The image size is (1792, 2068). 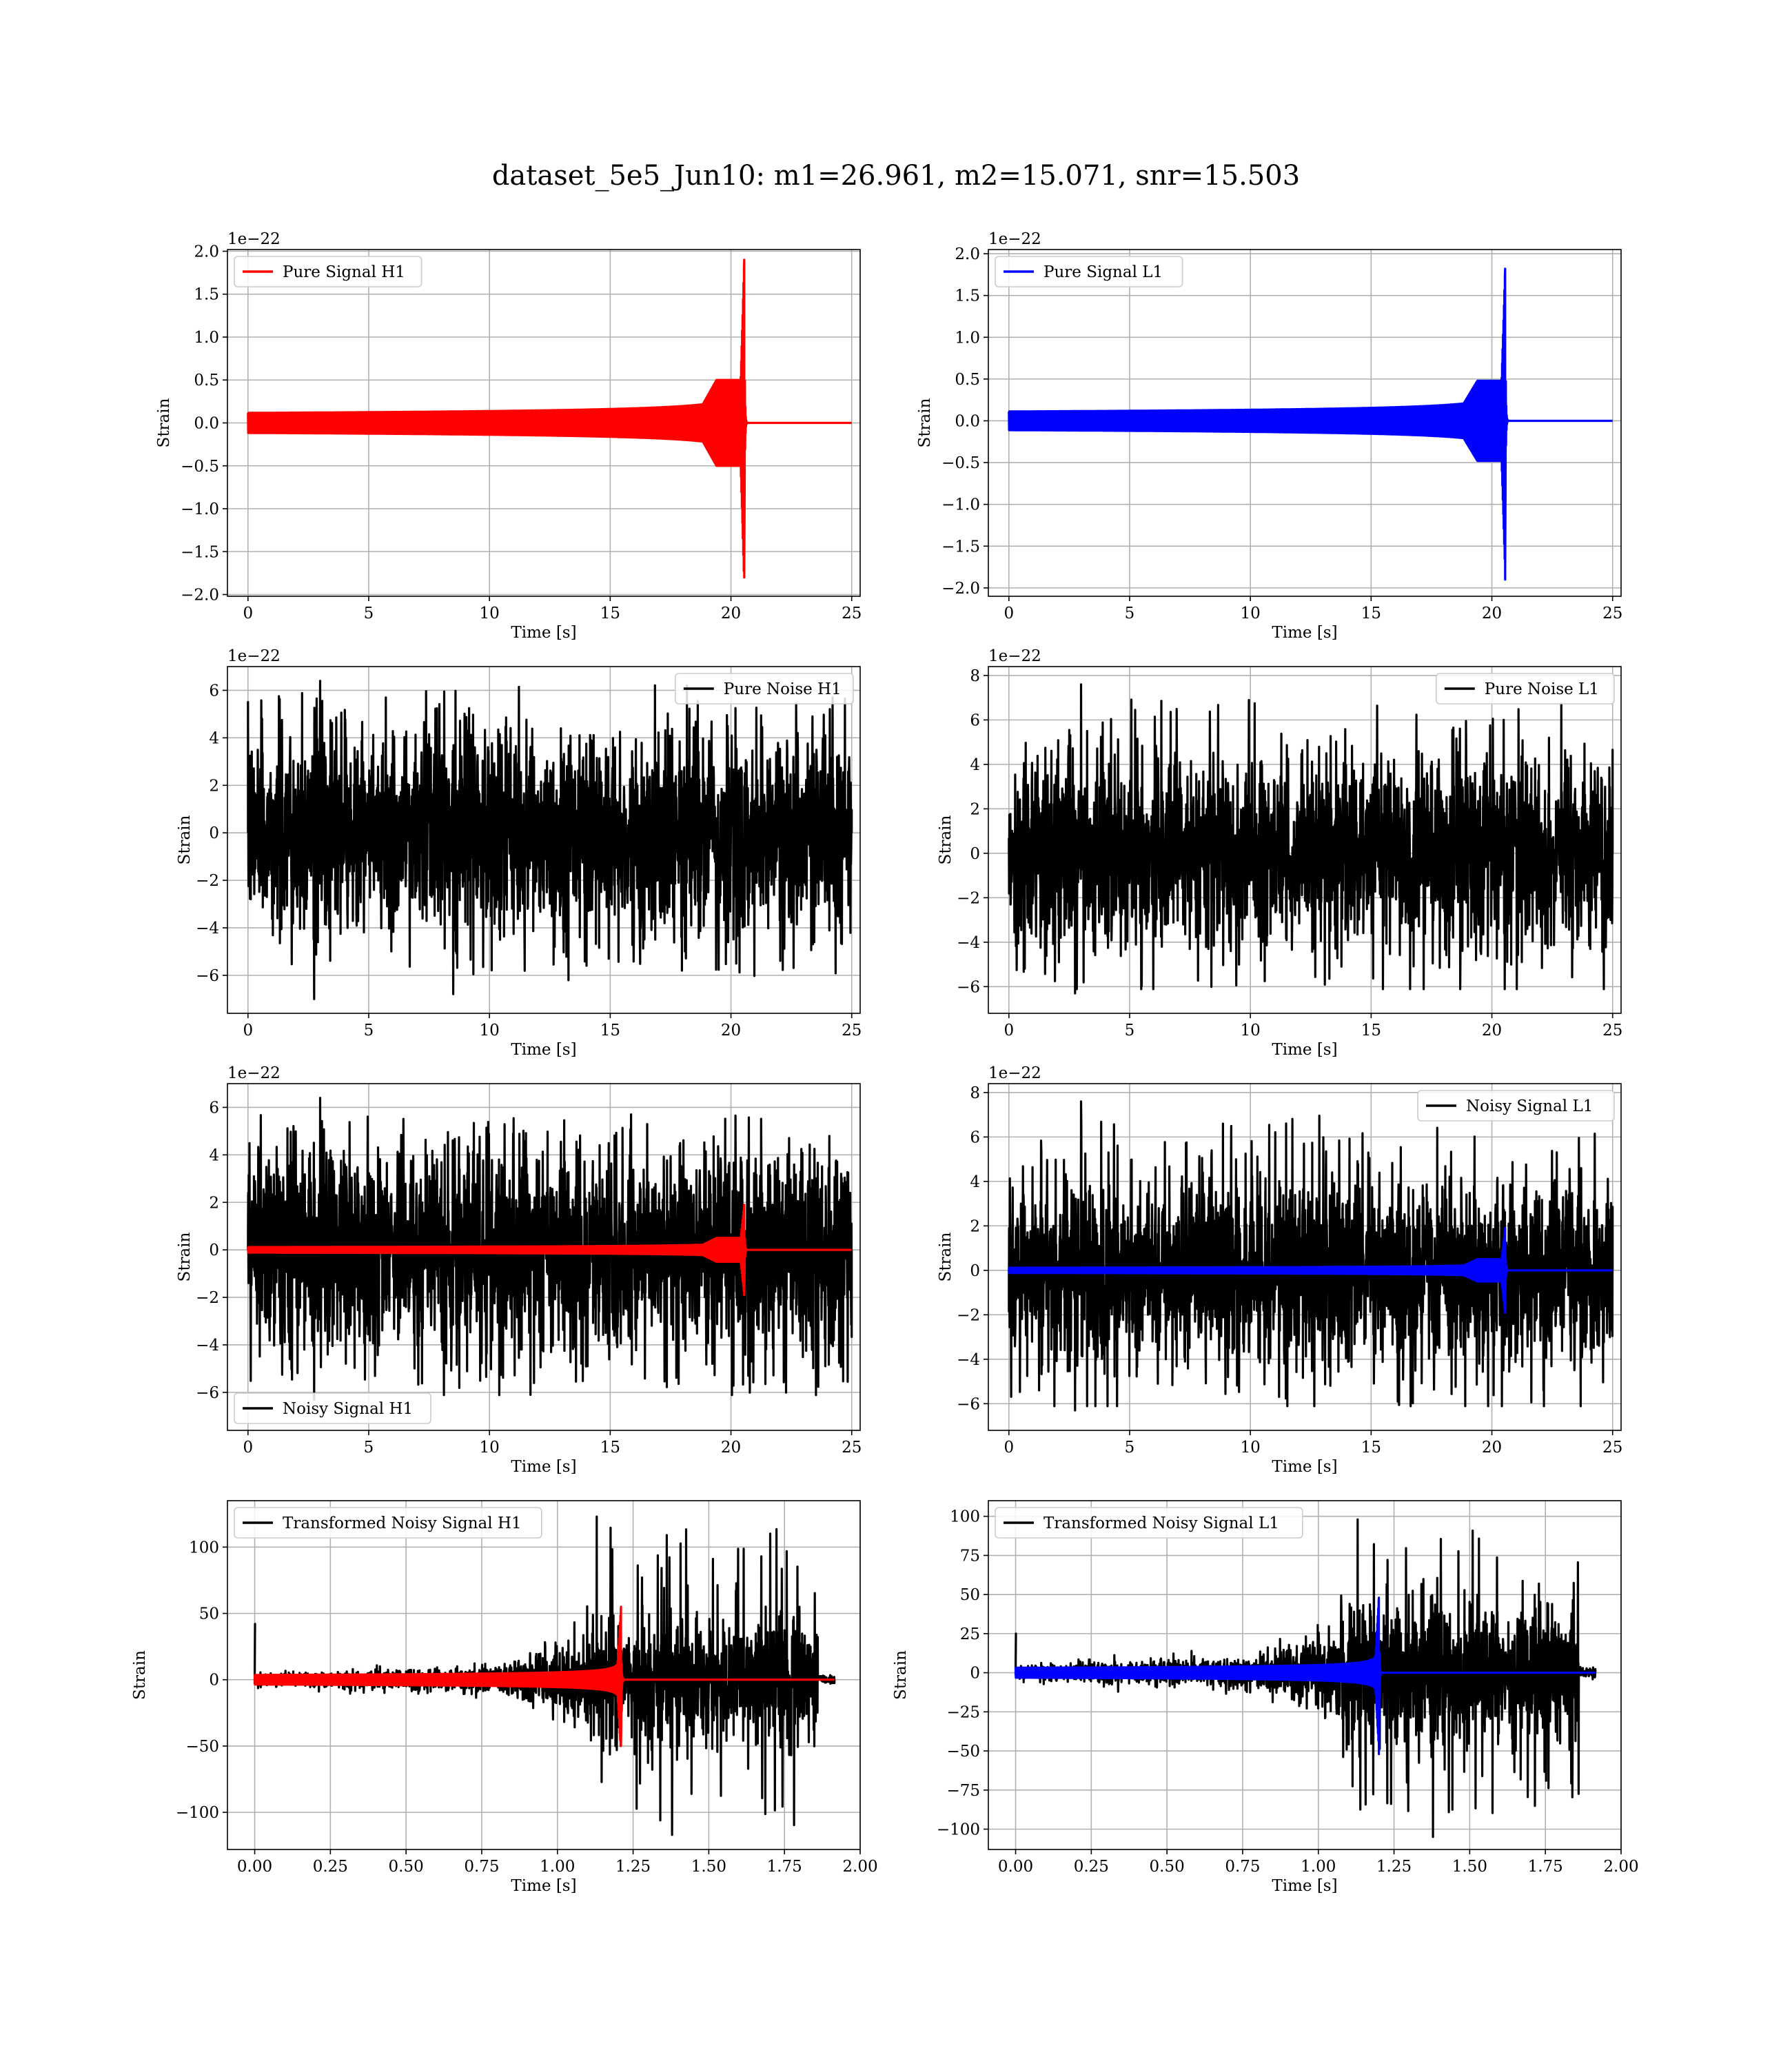 What do you see at coordinates (633, 1867) in the screenshot?
I see `x-tick-label: 1.25` at bounding box center [633, 1867].